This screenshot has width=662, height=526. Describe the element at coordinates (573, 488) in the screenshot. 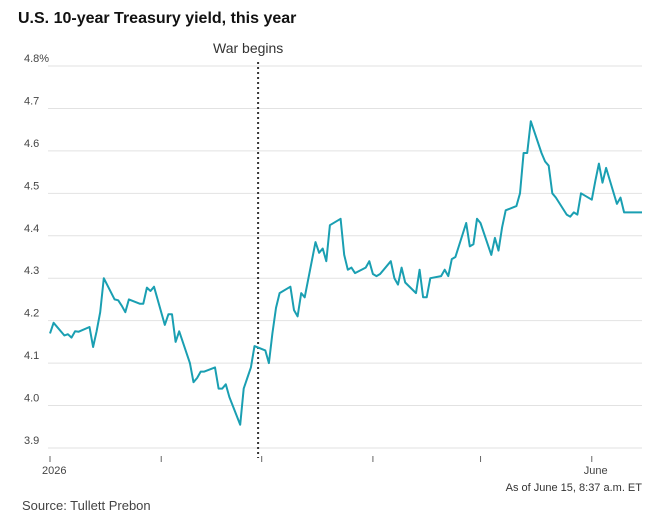

I see `as-of-note: As of June 15, 8:37 a.m. ET` at that location.